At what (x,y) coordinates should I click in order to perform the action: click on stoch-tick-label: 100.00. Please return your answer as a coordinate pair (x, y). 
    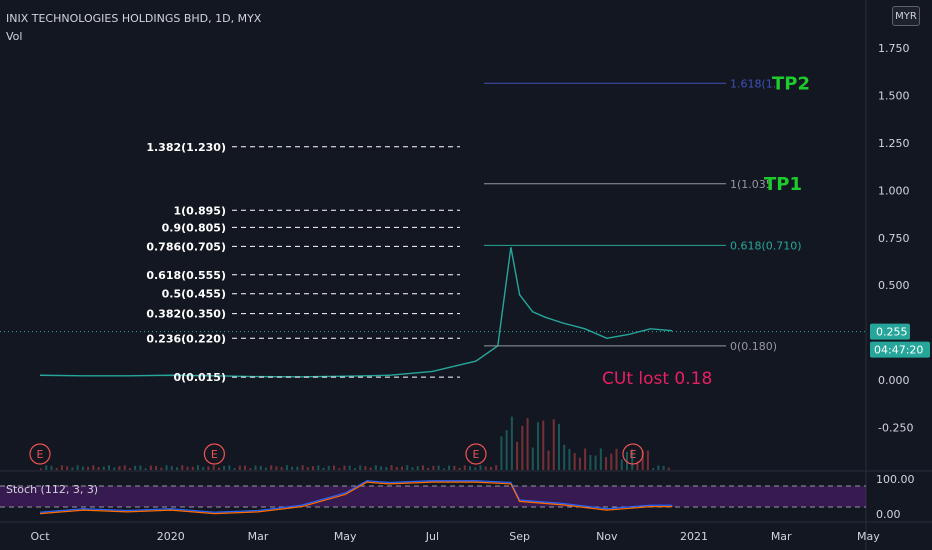
    Looking at the image, I should click on (895, 479).